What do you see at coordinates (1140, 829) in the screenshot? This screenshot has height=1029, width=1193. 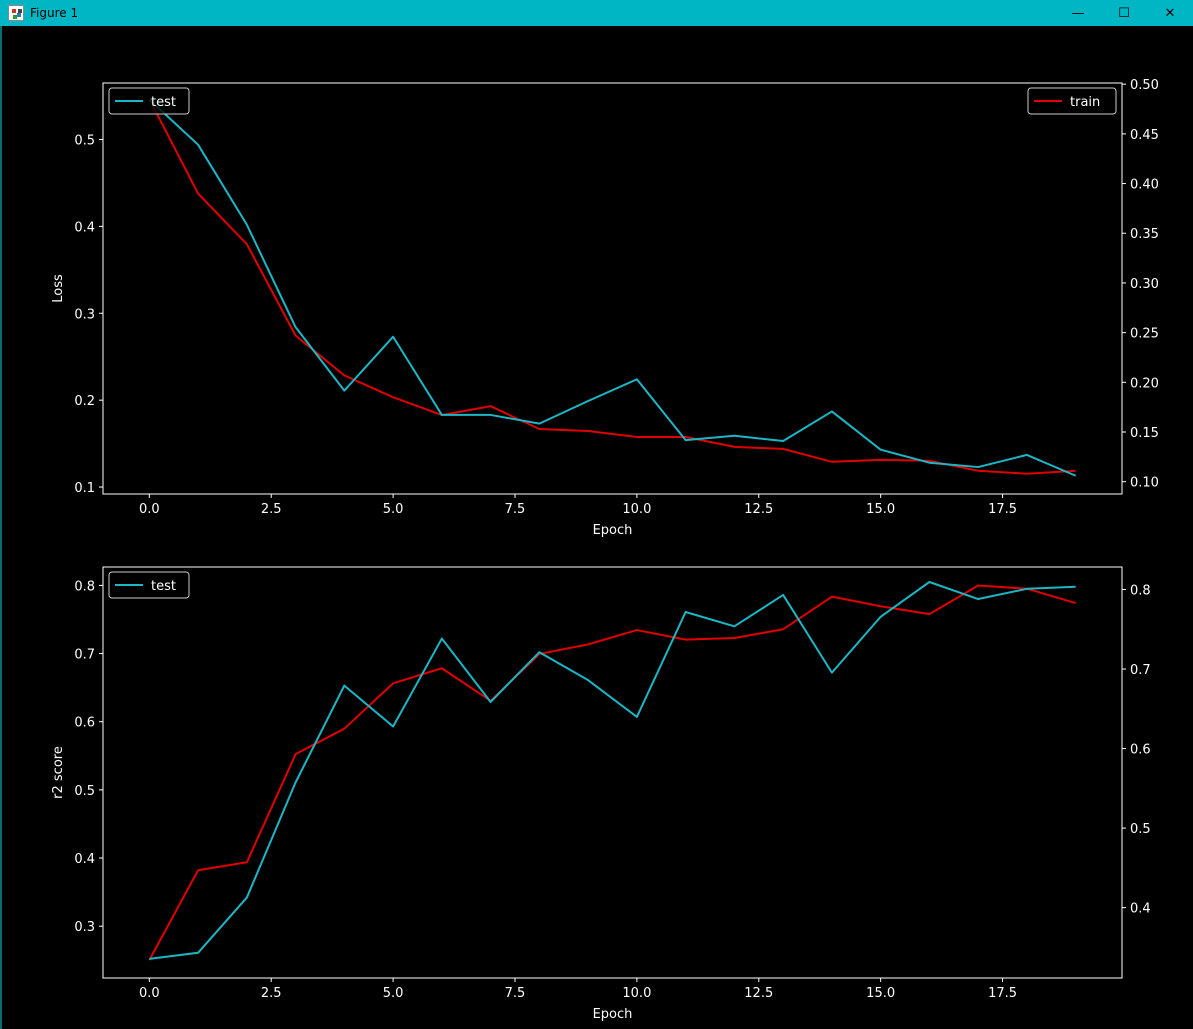 I see `y-right-tick-label: 0.5` at bounding box center [1140, 829].